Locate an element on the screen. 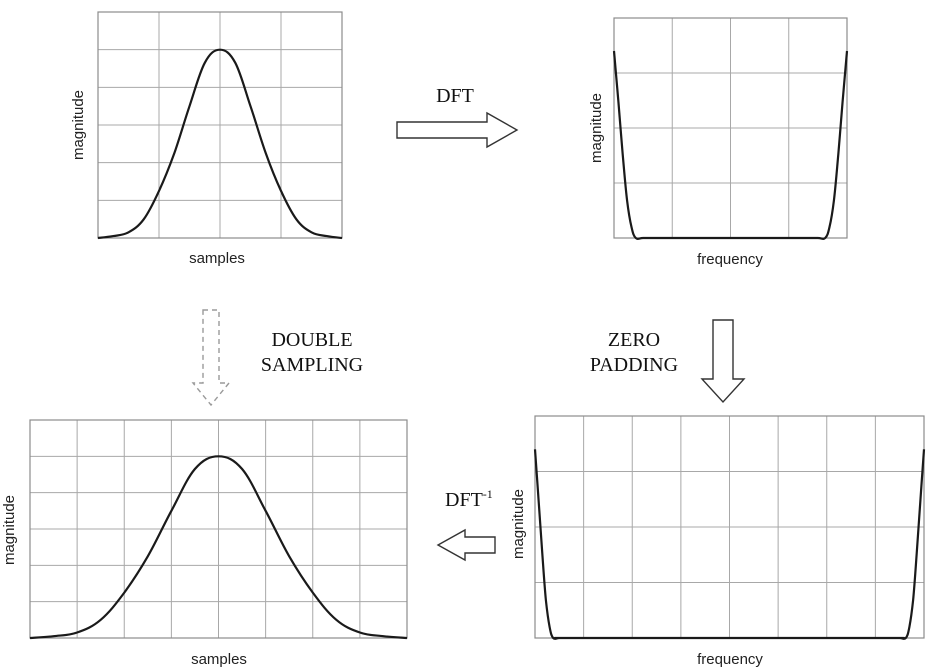 The image size is (927, 669). panel-bottom-right-xlabel: frequency is located at coordinates (730, 659).